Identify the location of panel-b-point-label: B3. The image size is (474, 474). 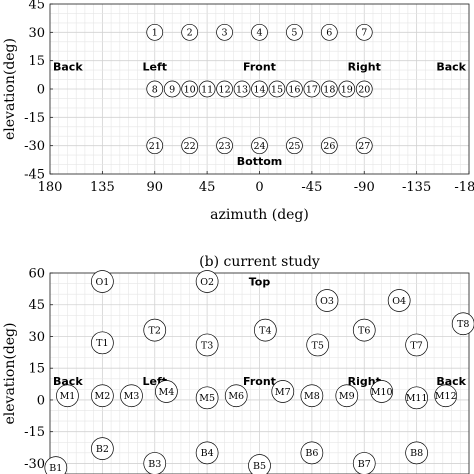
(154, 464).